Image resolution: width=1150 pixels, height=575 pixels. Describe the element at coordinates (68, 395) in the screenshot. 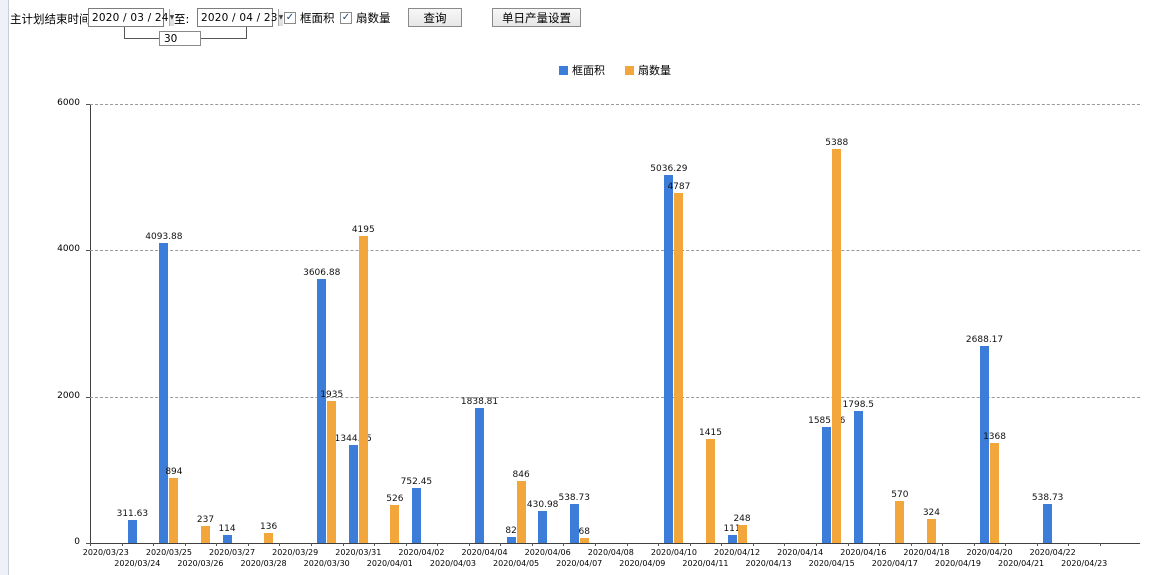

I see `y-axis-tick-label: 2000` at that location.